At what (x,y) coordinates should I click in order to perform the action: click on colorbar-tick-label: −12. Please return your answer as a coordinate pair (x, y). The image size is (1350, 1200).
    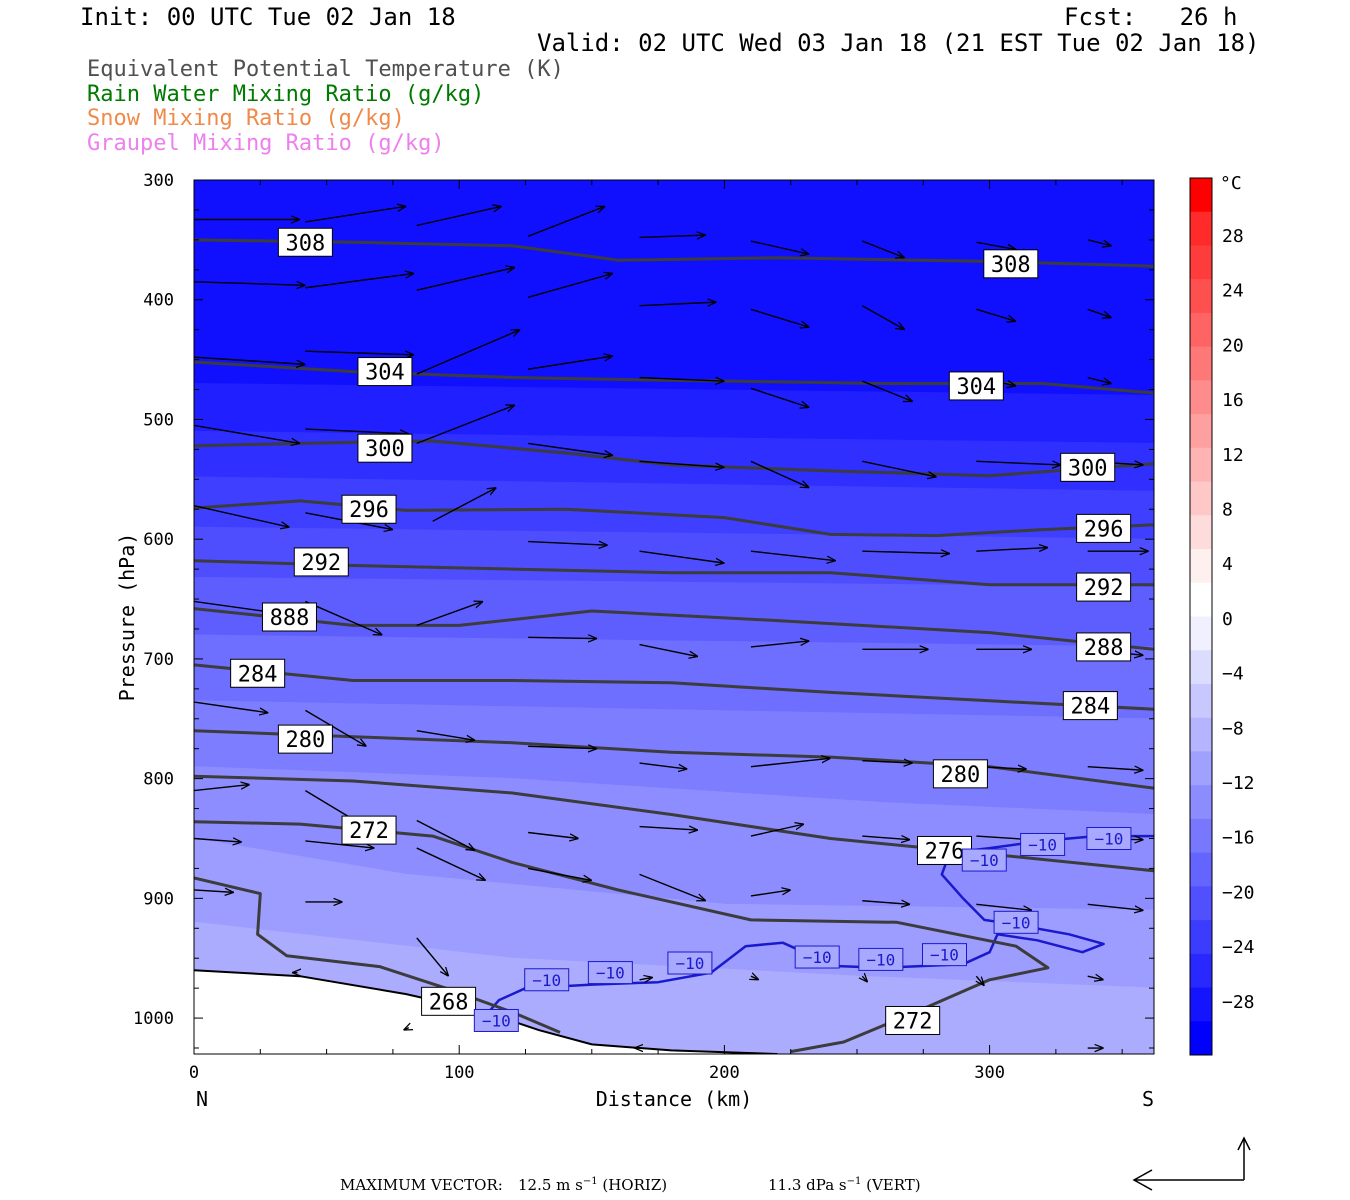
    Looking at the image, I should click on (1238, 783).